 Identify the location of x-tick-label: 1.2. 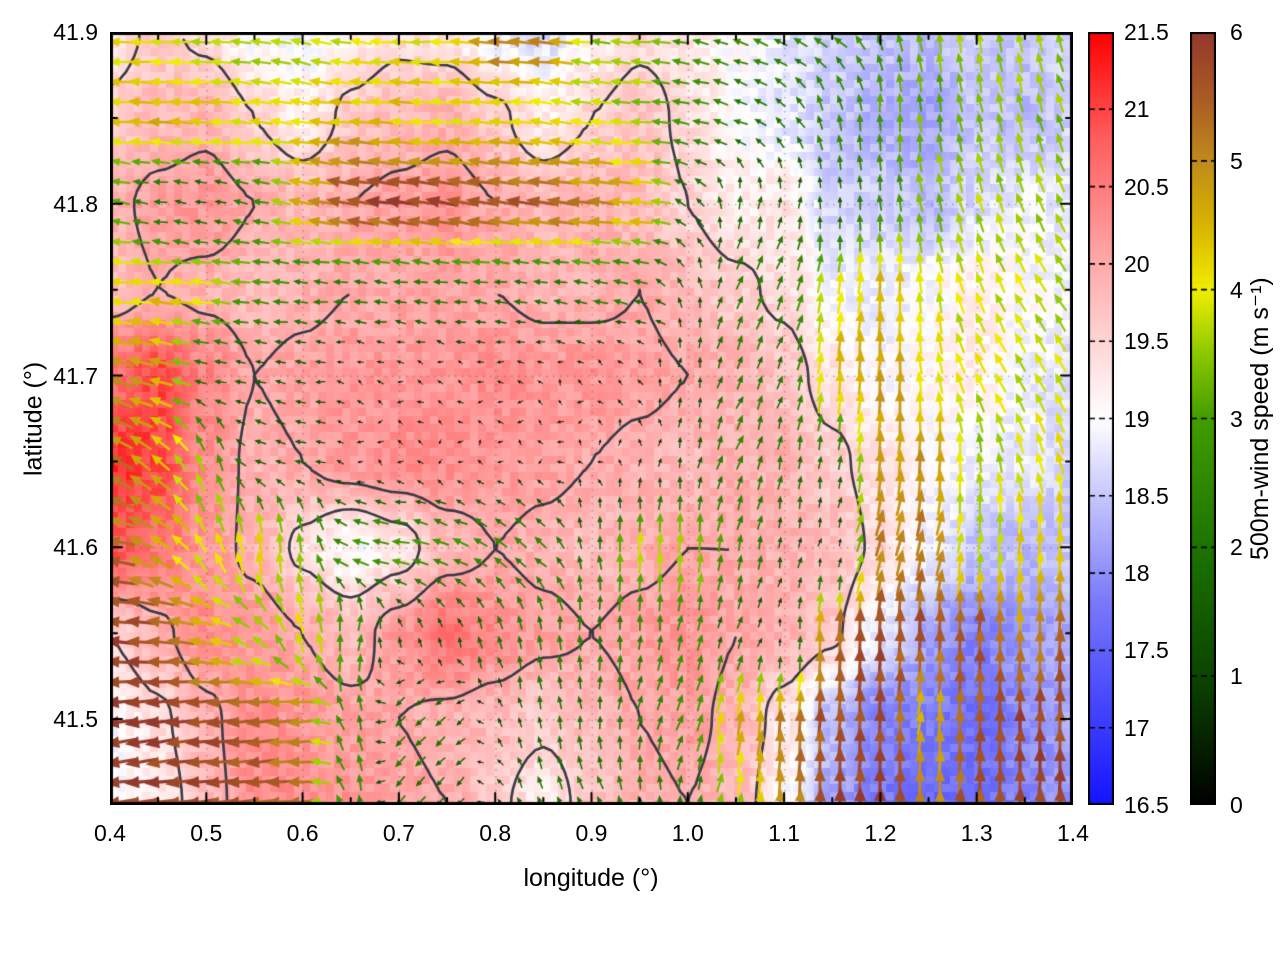
(880, 833).